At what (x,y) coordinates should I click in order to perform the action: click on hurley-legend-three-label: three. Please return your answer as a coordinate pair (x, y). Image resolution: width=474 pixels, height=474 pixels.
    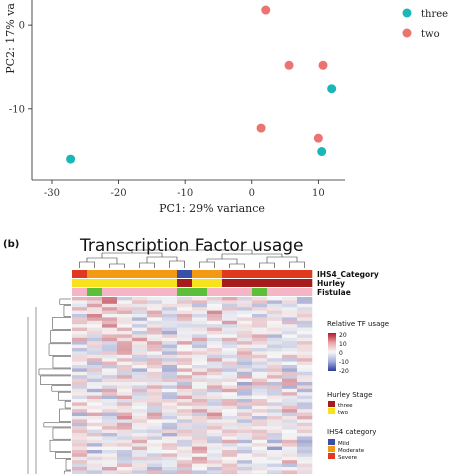
    Looking at the image, I should click on (345, 406).